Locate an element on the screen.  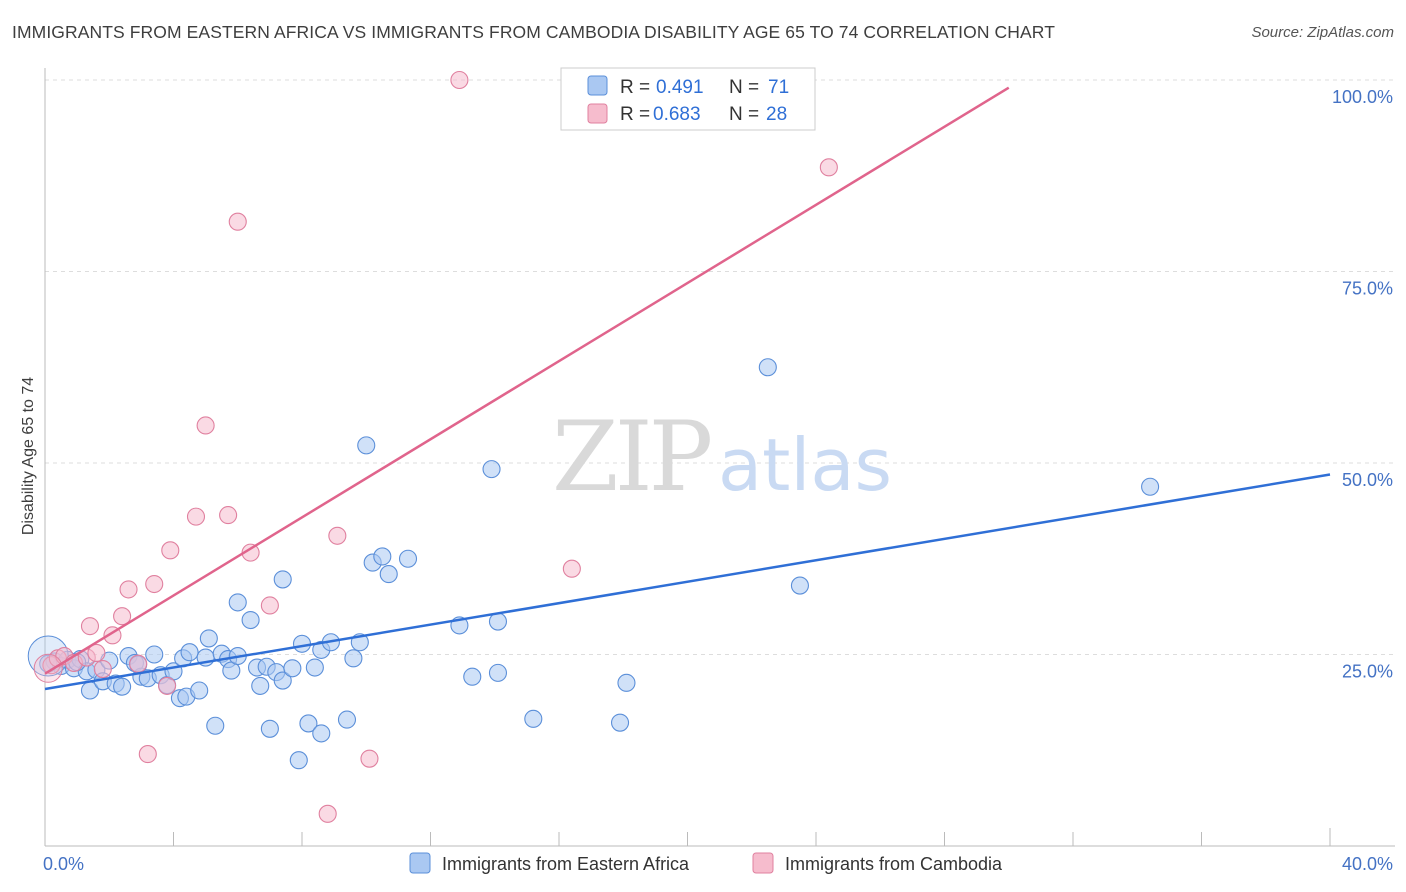
series-label-cambodia: Immigrants from Cambodia is located at coordinates (894, 864).